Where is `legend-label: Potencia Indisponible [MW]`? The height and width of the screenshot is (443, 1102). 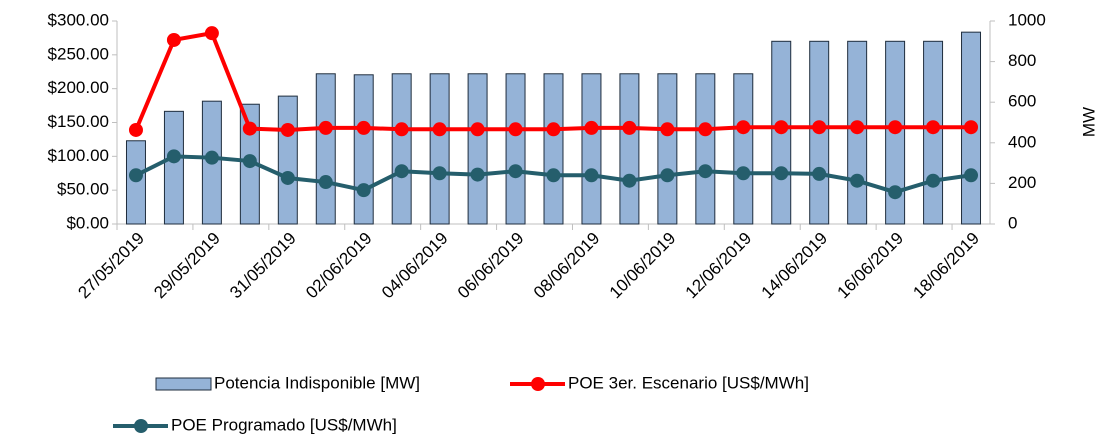 legend-label: Potencia Indisponible [MW] is located at coordinates (317, 382).